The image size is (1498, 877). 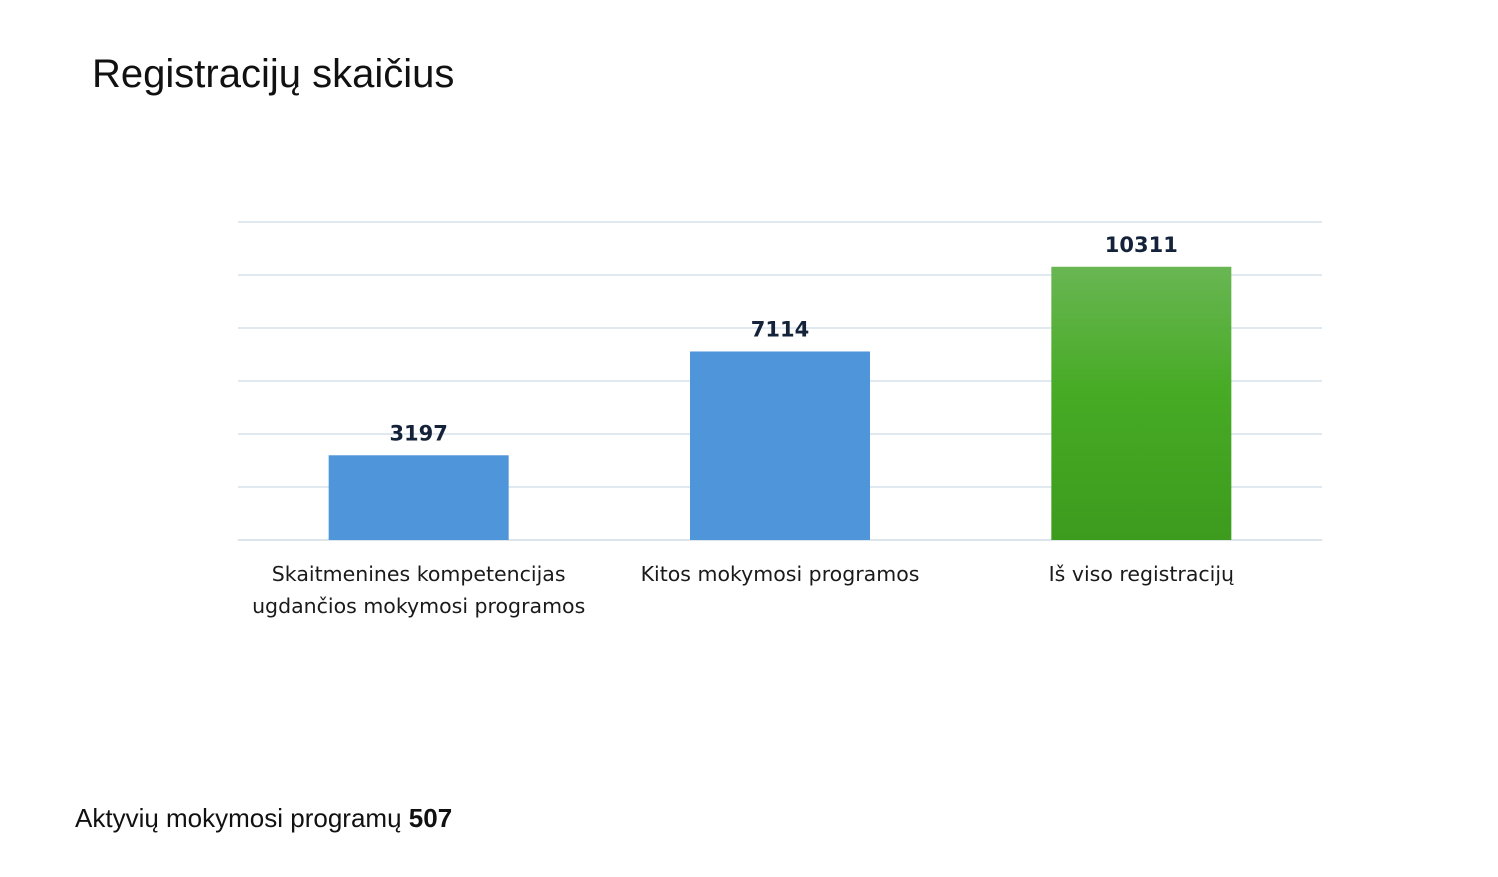 What do you see at coordinates (1141, 574) in the screenshot?
I see `category-label-3: Iš viso registracijų` at bounding box center [1141, 574].